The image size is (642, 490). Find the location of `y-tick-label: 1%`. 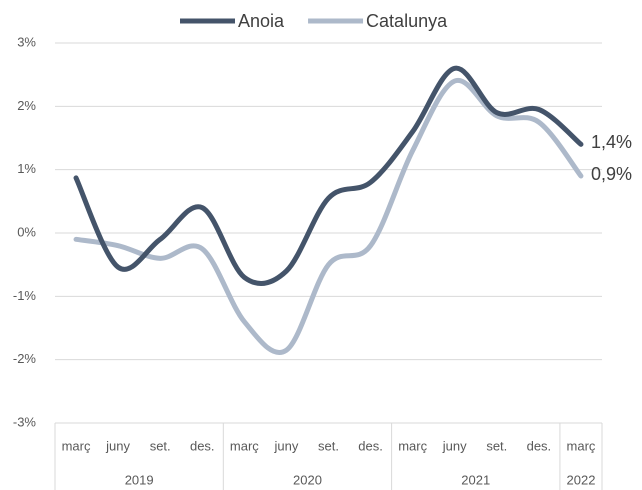

y-tick-label: 1% is located at coordinates (26, 168).